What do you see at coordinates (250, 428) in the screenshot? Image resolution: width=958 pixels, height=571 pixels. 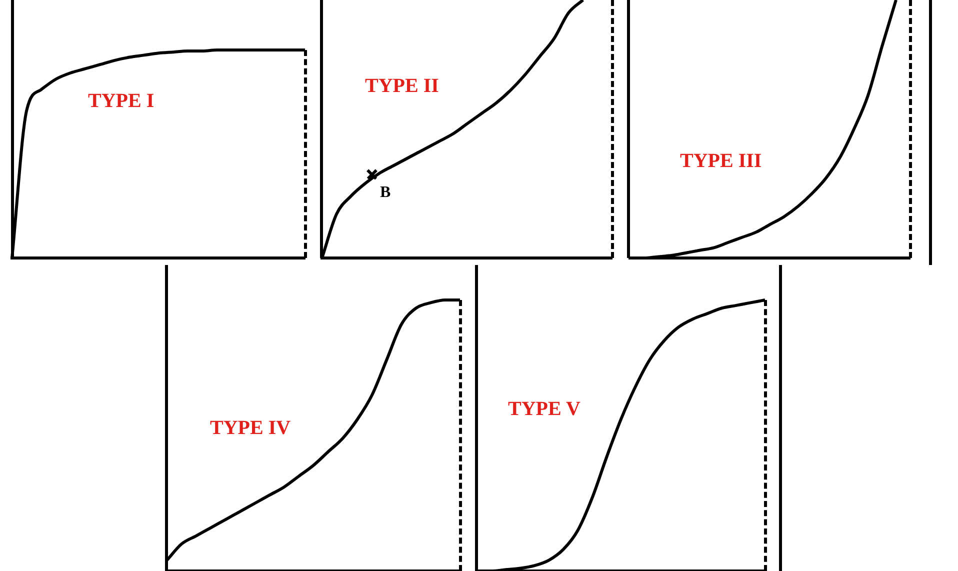 I see `text: TYPE IV` at bounding box center [250, 428].